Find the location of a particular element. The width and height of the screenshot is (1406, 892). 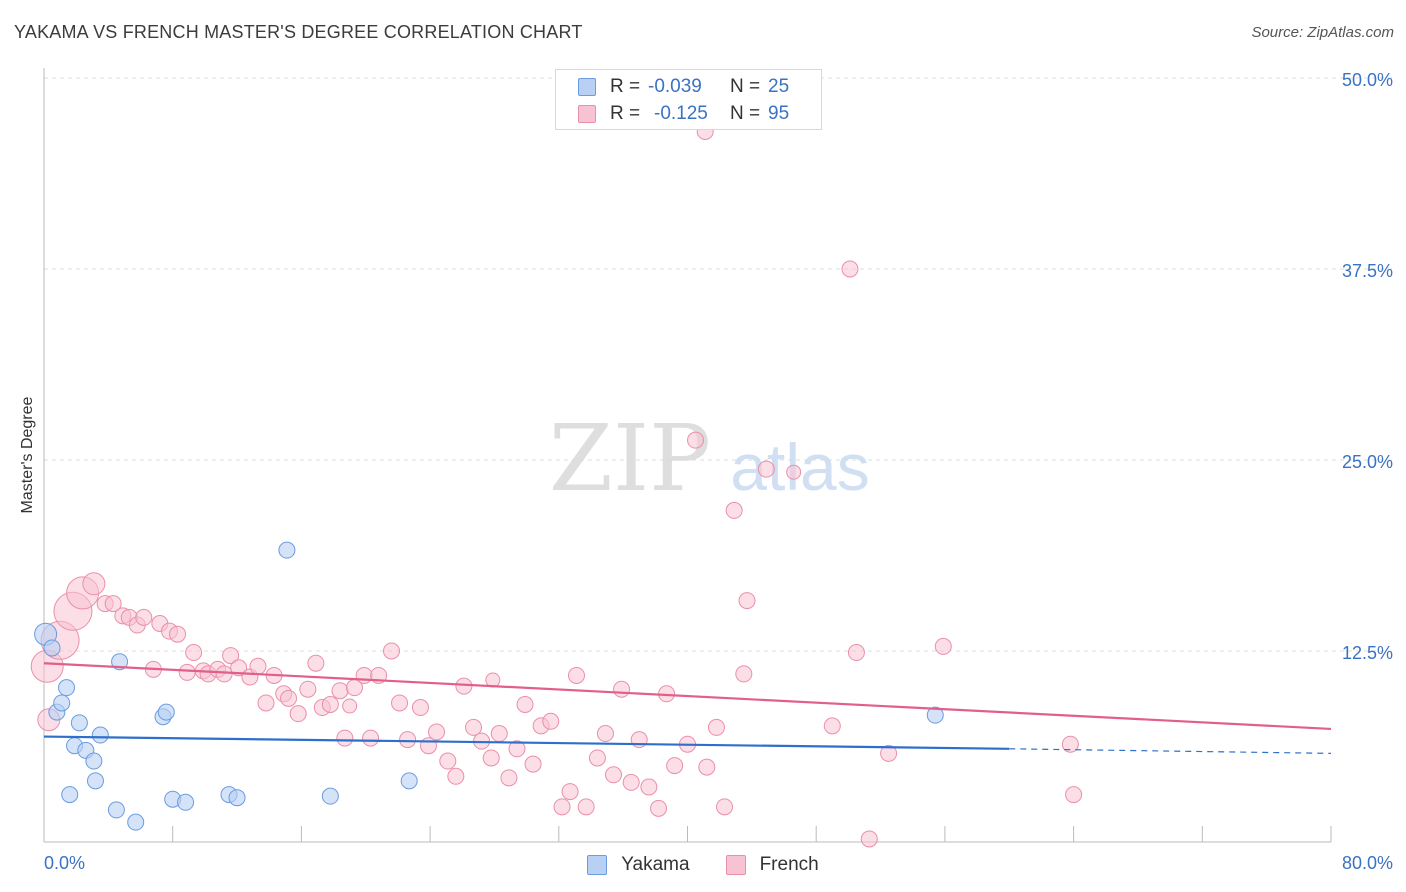

n-value: 95 is located at coordinates (779, 113).